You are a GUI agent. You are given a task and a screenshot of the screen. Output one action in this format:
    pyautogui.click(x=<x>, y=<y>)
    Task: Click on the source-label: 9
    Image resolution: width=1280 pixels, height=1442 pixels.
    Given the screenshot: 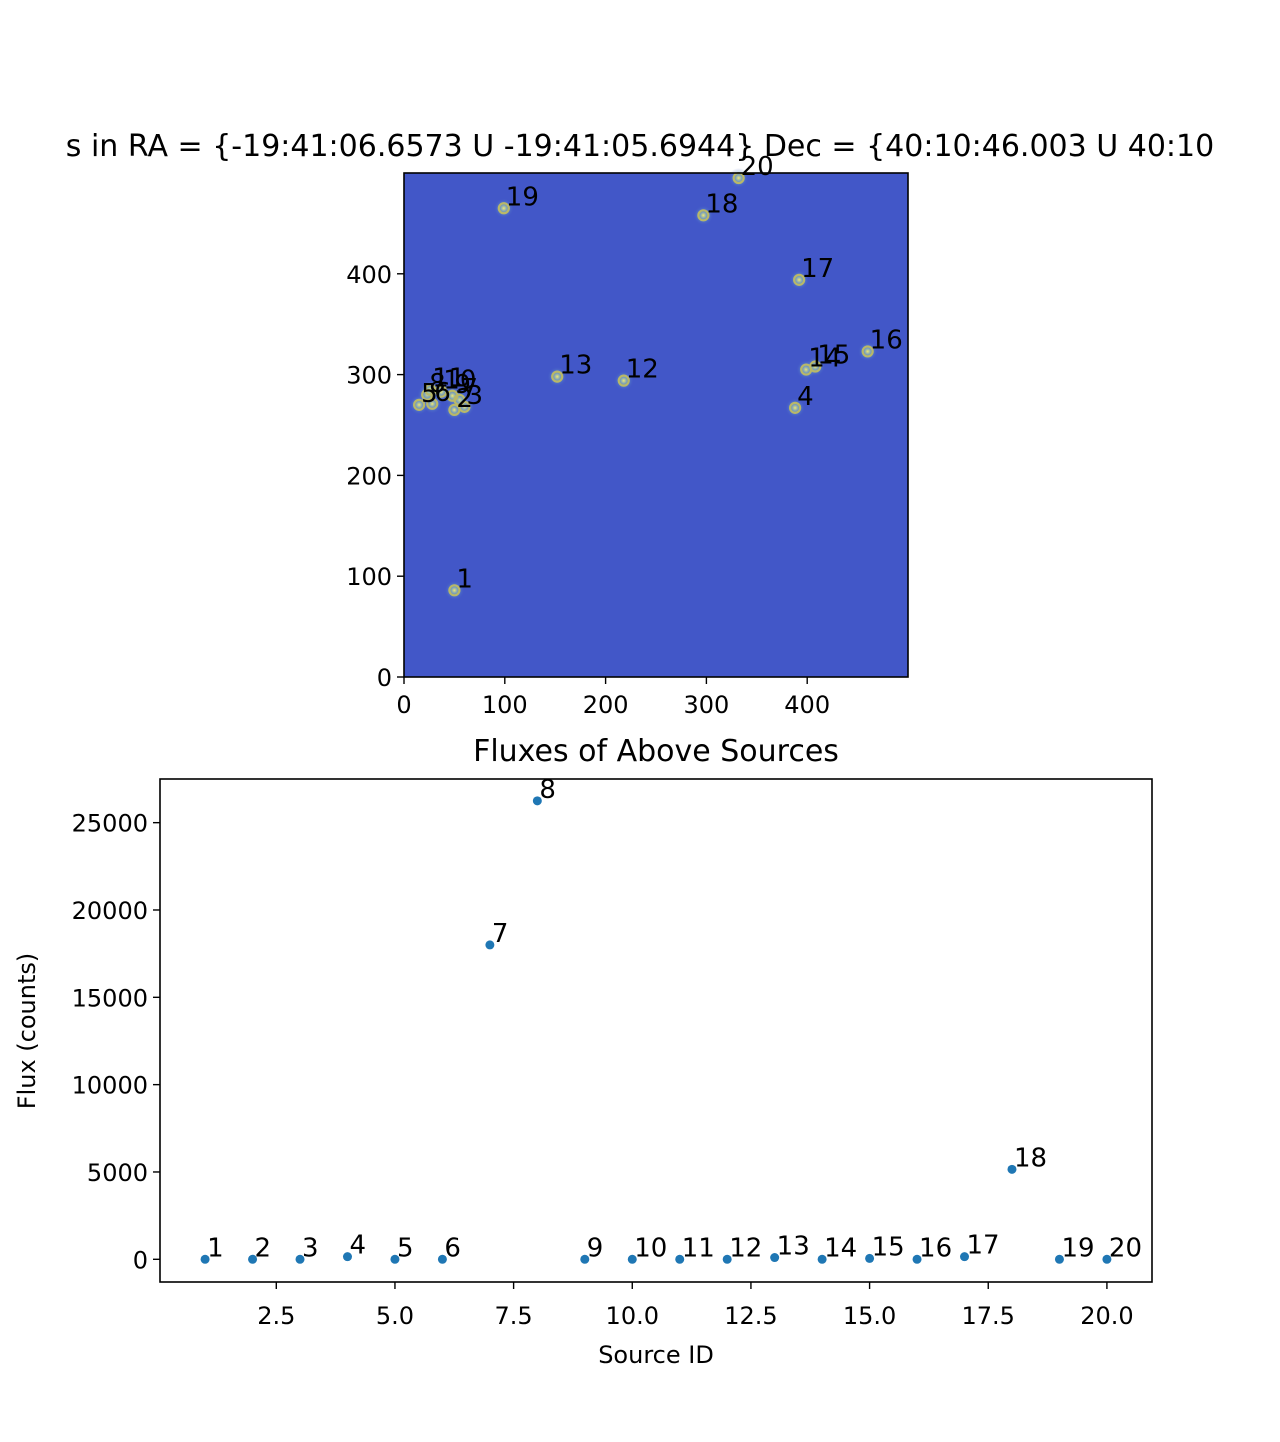 What is the action you would take?
    pyautogui.click(x=462, y=385)
    